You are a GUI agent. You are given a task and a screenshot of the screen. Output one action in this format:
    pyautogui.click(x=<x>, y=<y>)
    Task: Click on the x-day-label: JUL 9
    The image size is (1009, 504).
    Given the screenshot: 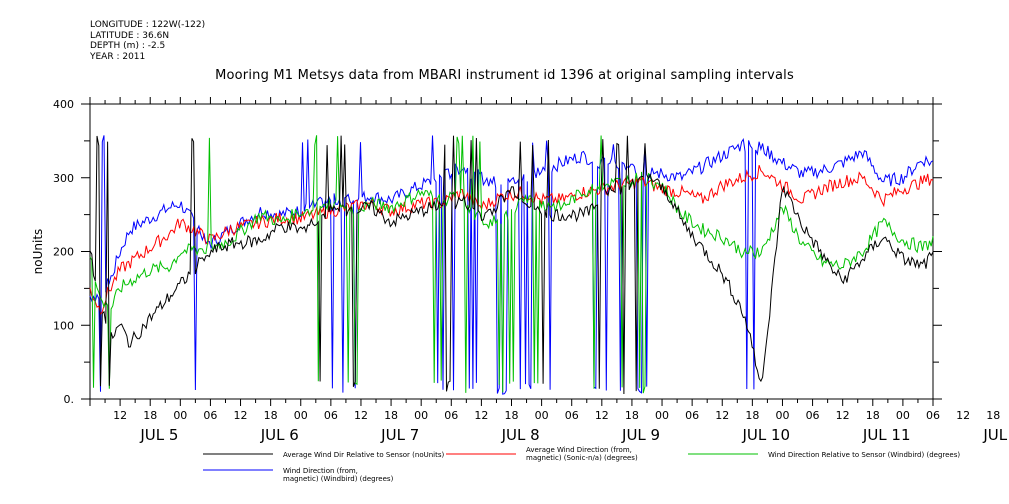 What is the action you would take?
    pyautogui.click(x=640, y=435)
    